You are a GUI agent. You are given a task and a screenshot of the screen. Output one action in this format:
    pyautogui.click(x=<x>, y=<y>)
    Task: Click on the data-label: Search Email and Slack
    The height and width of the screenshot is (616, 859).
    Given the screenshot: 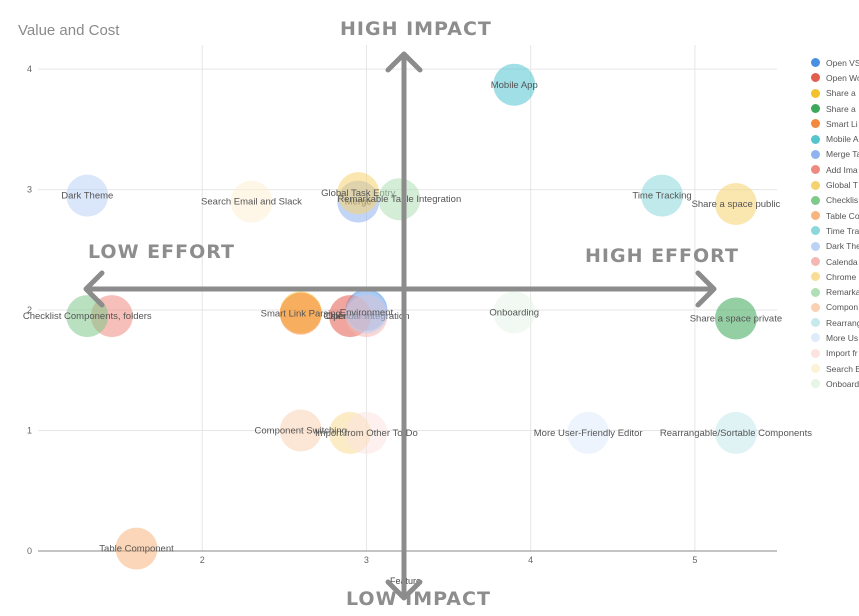 What is the action you would take?
    pyautogui.click(x=251, y=202)
    